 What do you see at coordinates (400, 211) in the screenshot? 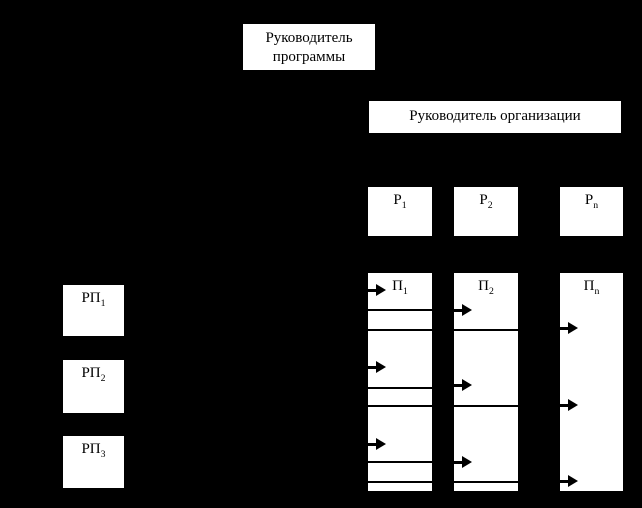
I see `node-dept-head-1: Р1` at bounding box center [400, 211].